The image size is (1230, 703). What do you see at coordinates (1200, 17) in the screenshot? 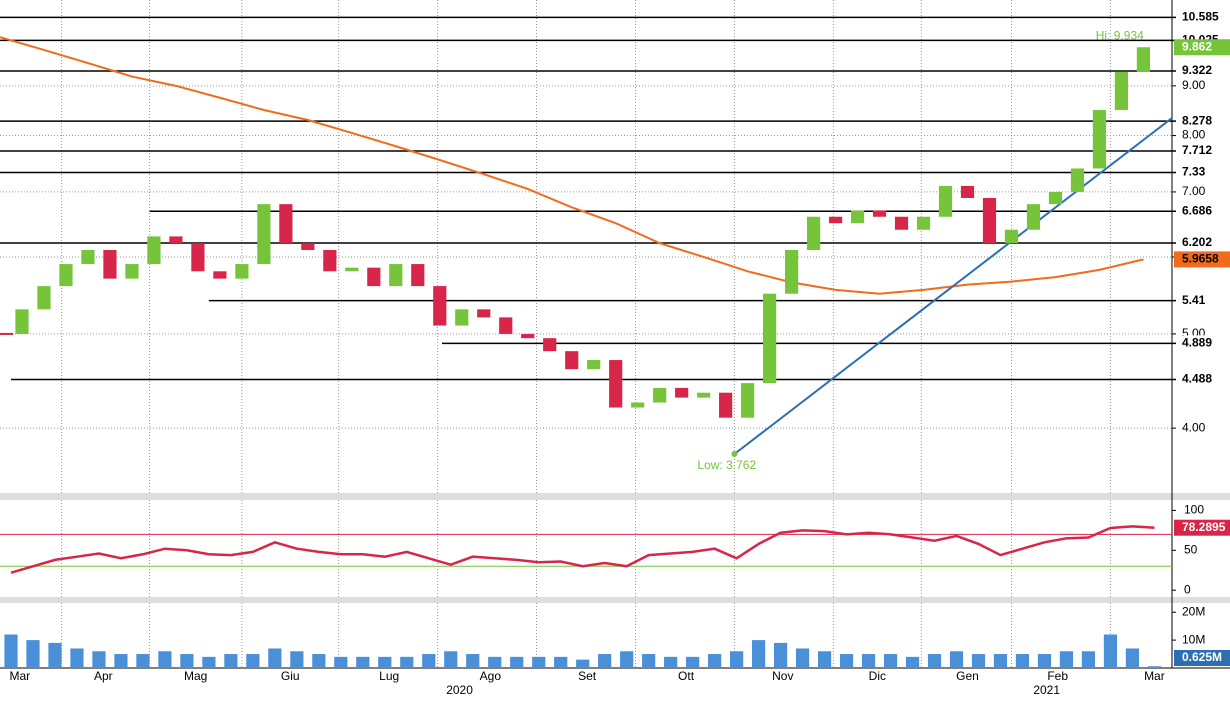
I see `level-label: 10.585` at bounding box center [1200, 17].